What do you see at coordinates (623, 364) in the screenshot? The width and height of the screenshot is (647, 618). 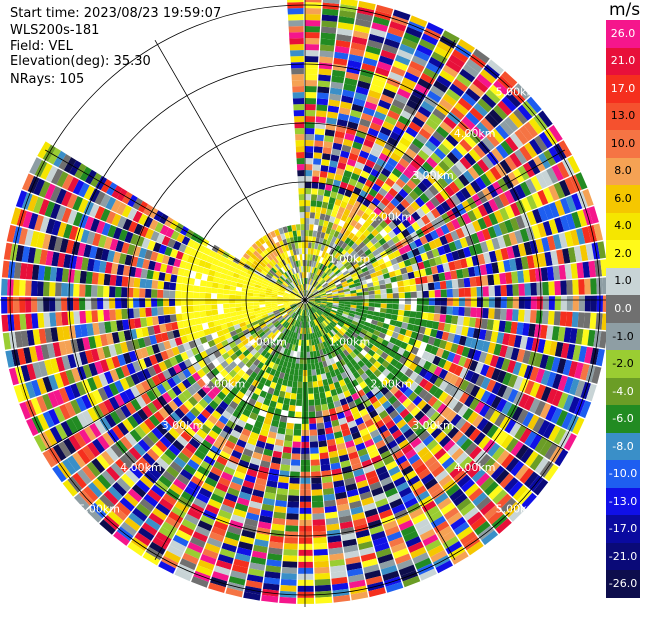 I see `colorbar-tick-label: -2.0` at bounding box center [623, 364].